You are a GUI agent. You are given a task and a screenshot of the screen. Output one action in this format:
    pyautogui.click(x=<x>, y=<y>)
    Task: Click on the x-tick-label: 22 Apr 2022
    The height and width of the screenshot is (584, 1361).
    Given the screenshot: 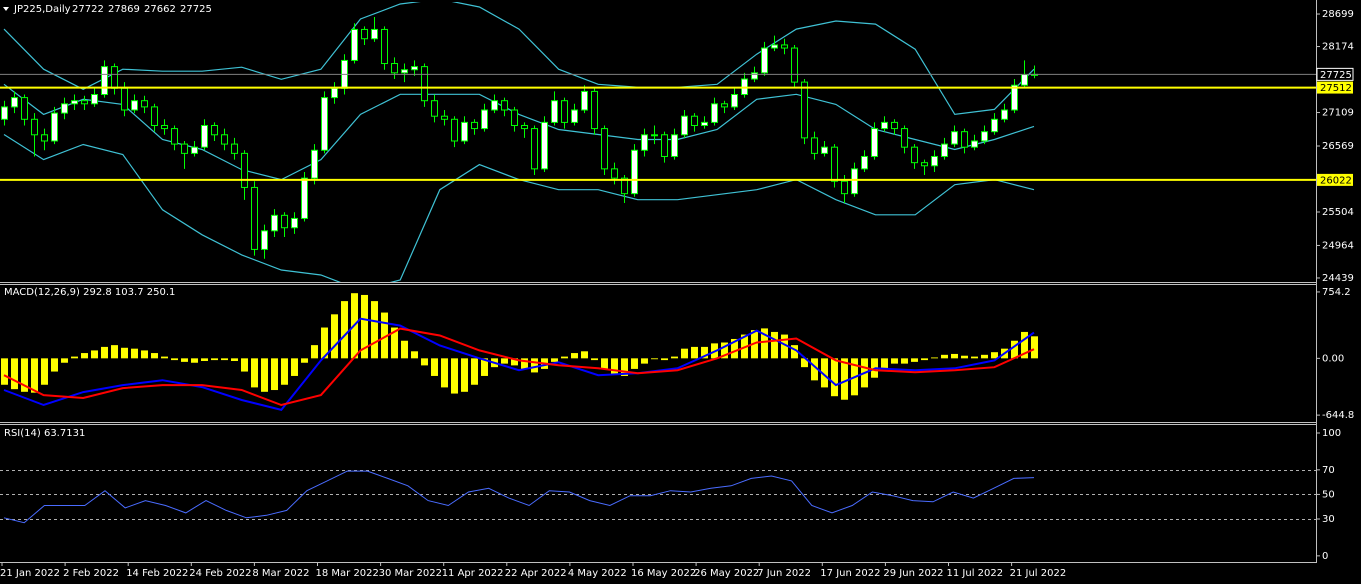 What is the action you would take?
    pyautogui.click(x=536, y=573)
    